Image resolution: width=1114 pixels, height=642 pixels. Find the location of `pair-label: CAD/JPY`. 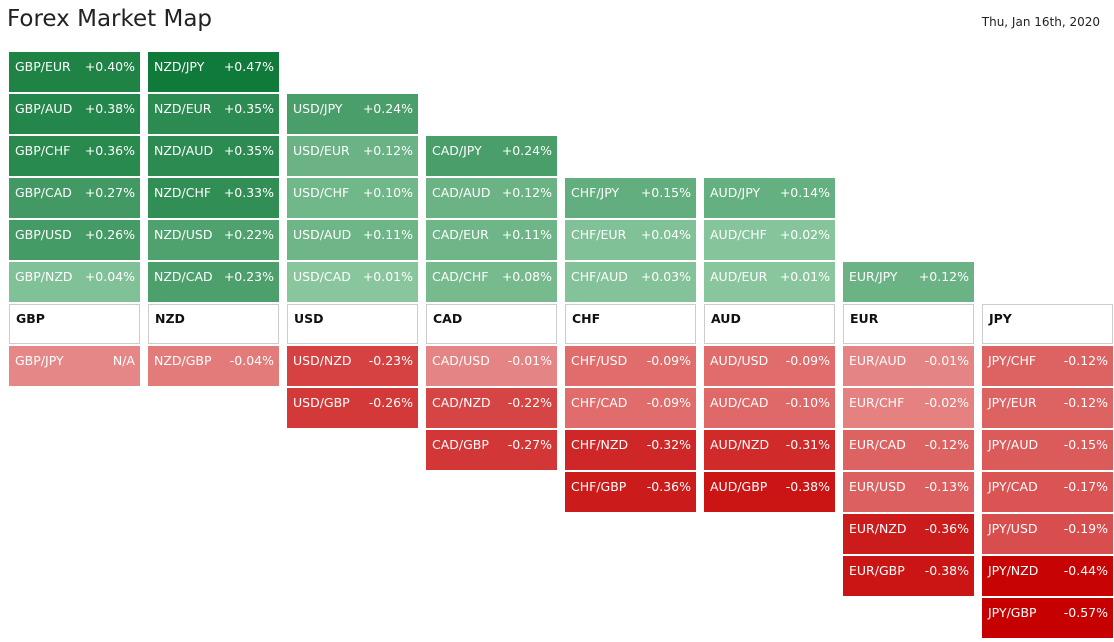

pair-label: CAD/JPY is located at coordinates (457, 150).